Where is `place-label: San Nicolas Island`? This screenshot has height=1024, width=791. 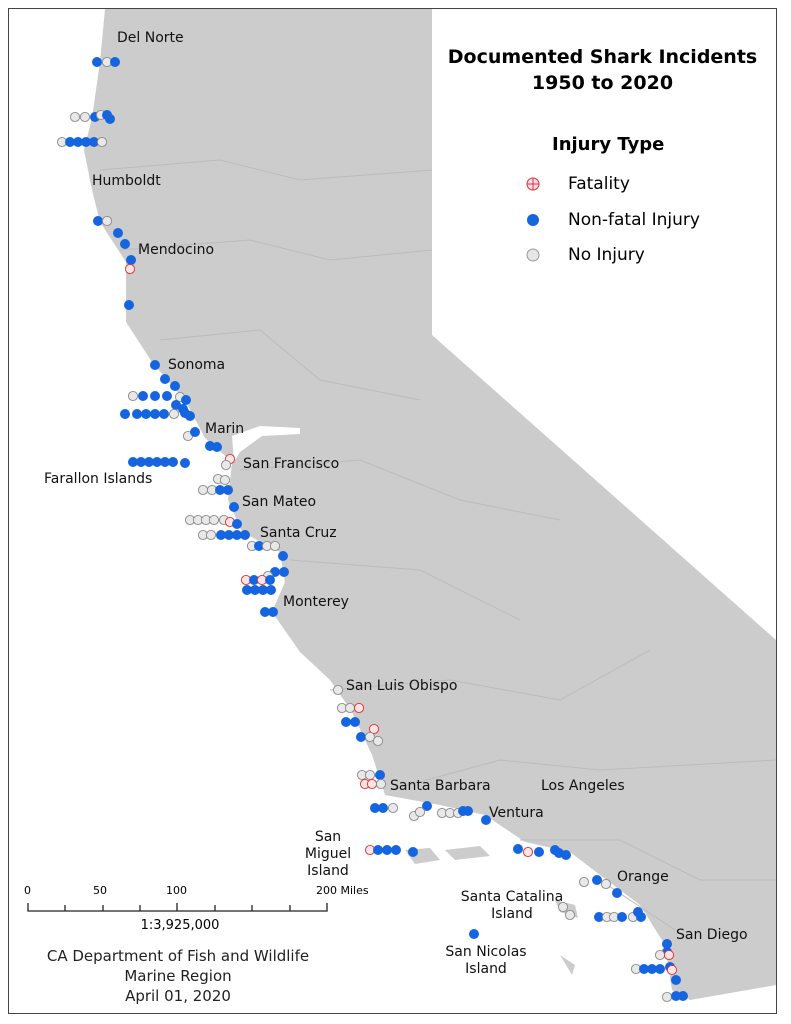 place-label: San Nicolas Island is located at coordinates (486, 960).